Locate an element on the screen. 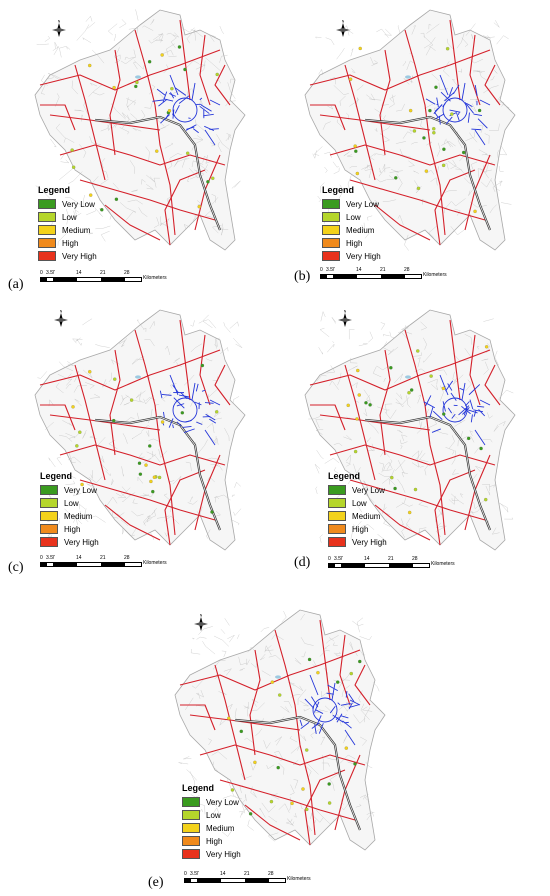 The height and width of the screenshot is (896, 550). north-arrow-icon: N is located at coordinates (345, 318).